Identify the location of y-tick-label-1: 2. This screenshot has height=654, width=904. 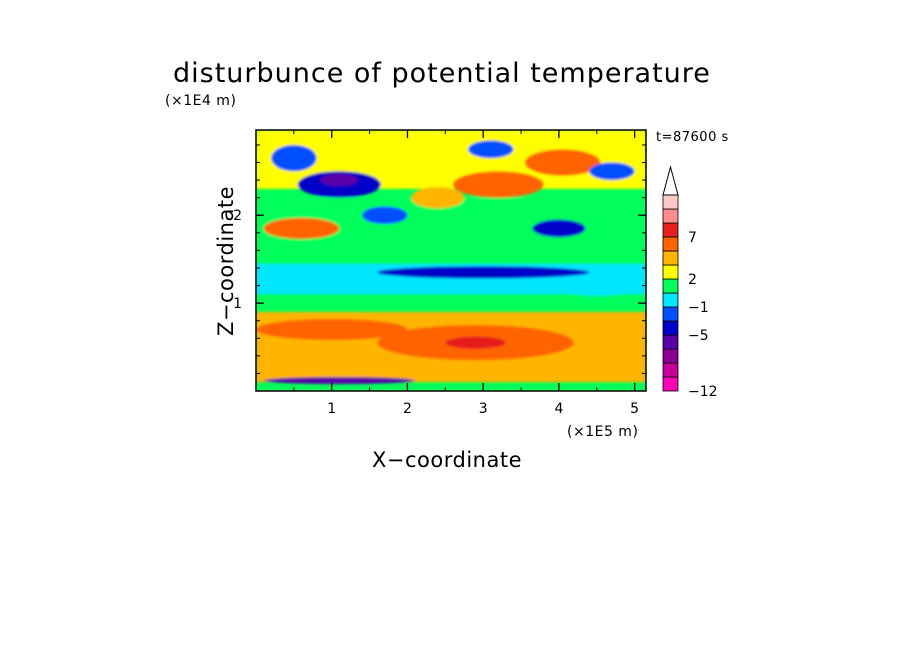
(237, 216).